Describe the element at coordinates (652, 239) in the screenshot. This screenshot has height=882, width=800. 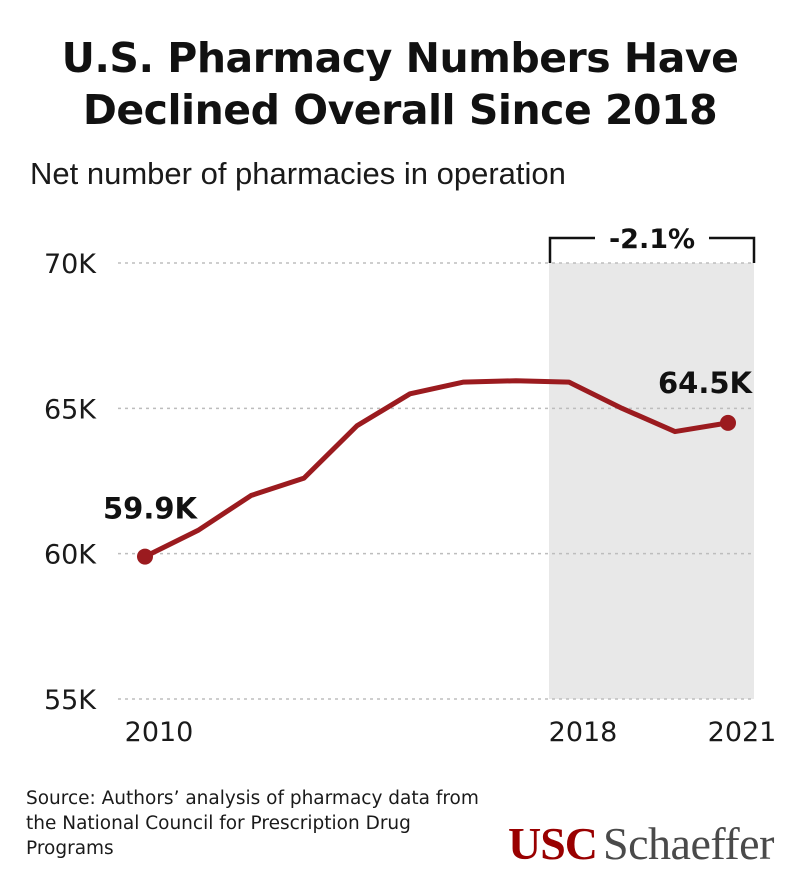
I see `bracket-label: -2.1%` at that location.